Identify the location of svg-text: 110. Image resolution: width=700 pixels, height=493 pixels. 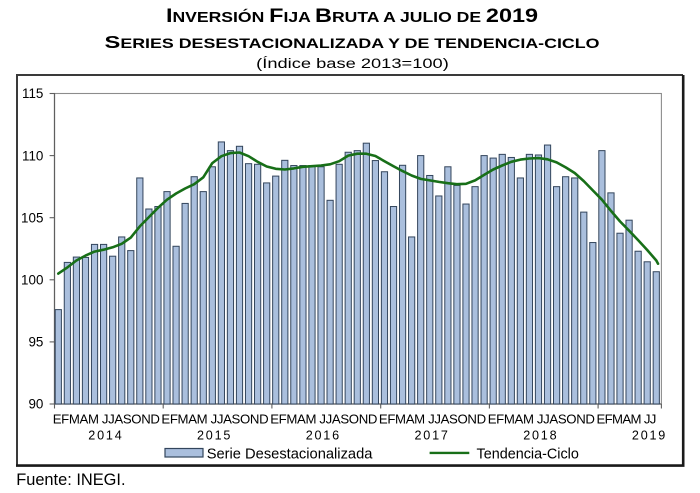
(32, 155).